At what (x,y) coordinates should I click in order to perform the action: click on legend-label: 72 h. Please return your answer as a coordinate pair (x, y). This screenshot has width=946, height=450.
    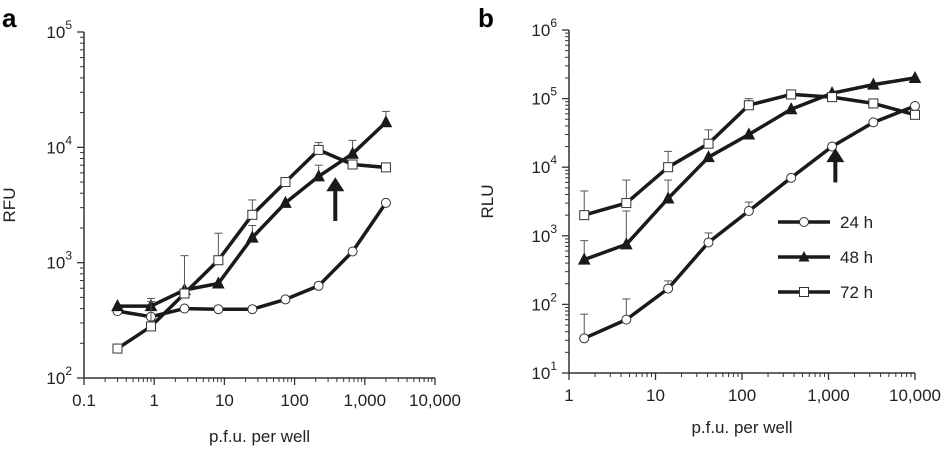
    Looking at the image, I should click on (856, 292).